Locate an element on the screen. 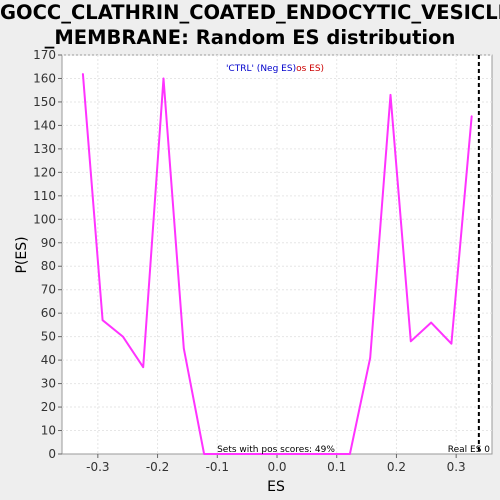  y-tick-label: 0 is located at coordinates (52, 454).